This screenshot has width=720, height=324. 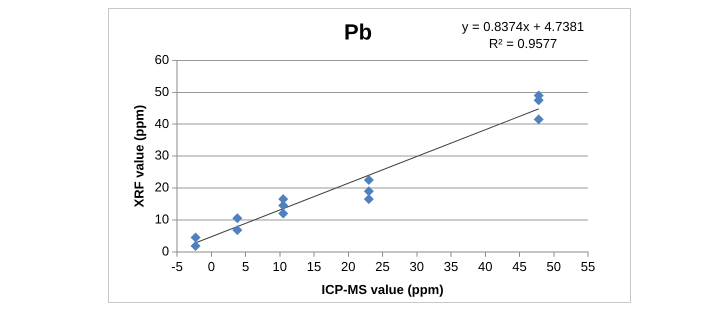 What do you see at coordinates (451, 266) in the screenshot?
I see `x-tick-label: 35` at bounding box center [451, 266].